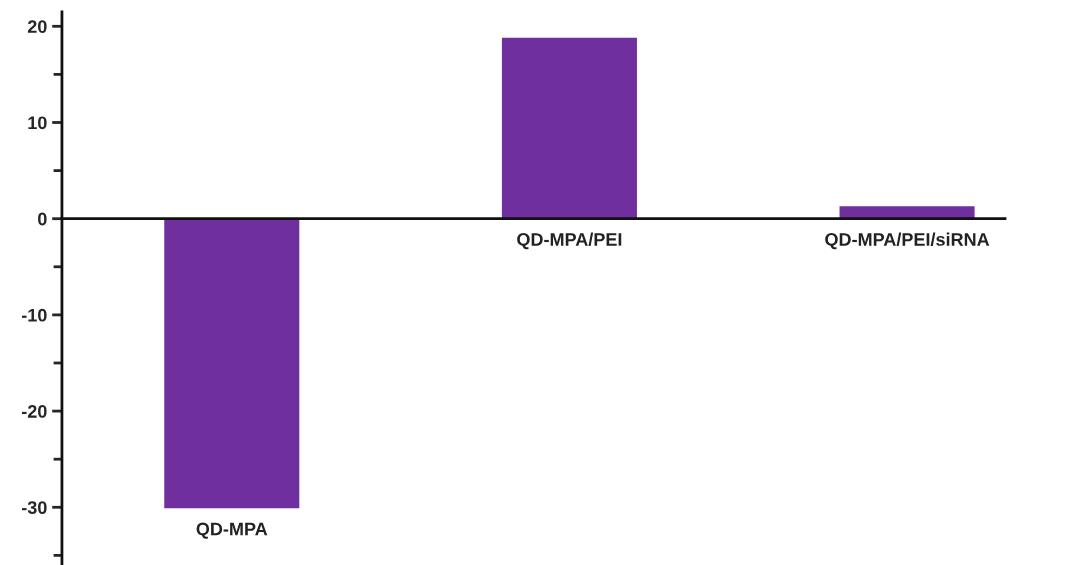 This screenshot has height=565, width=1068. Describe the element at coordinates (907, 241) in the screenshot. I see `x-tick-label: QD-MPA/PEI/siRNA` at that location.